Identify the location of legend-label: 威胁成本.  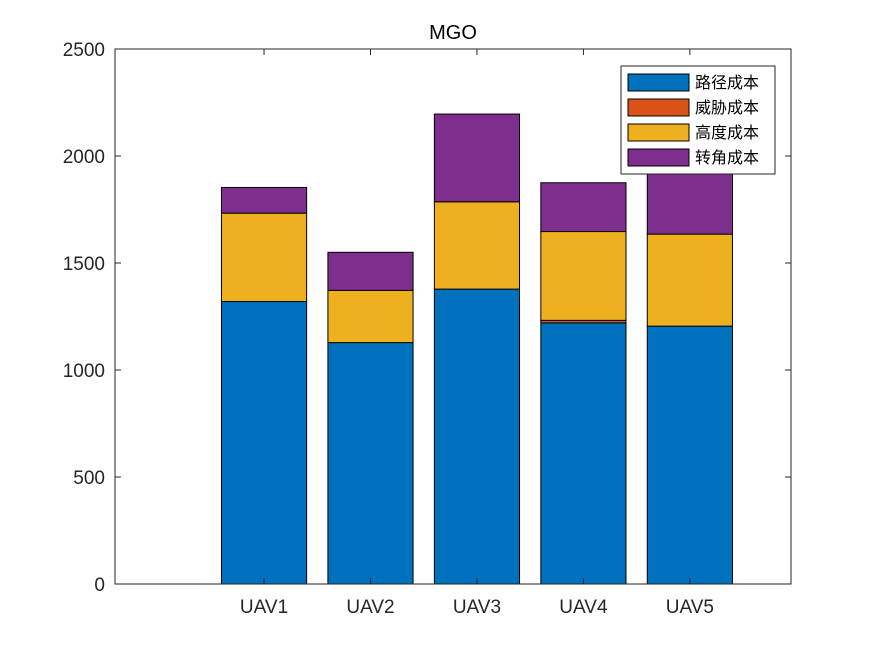
(727, 107).